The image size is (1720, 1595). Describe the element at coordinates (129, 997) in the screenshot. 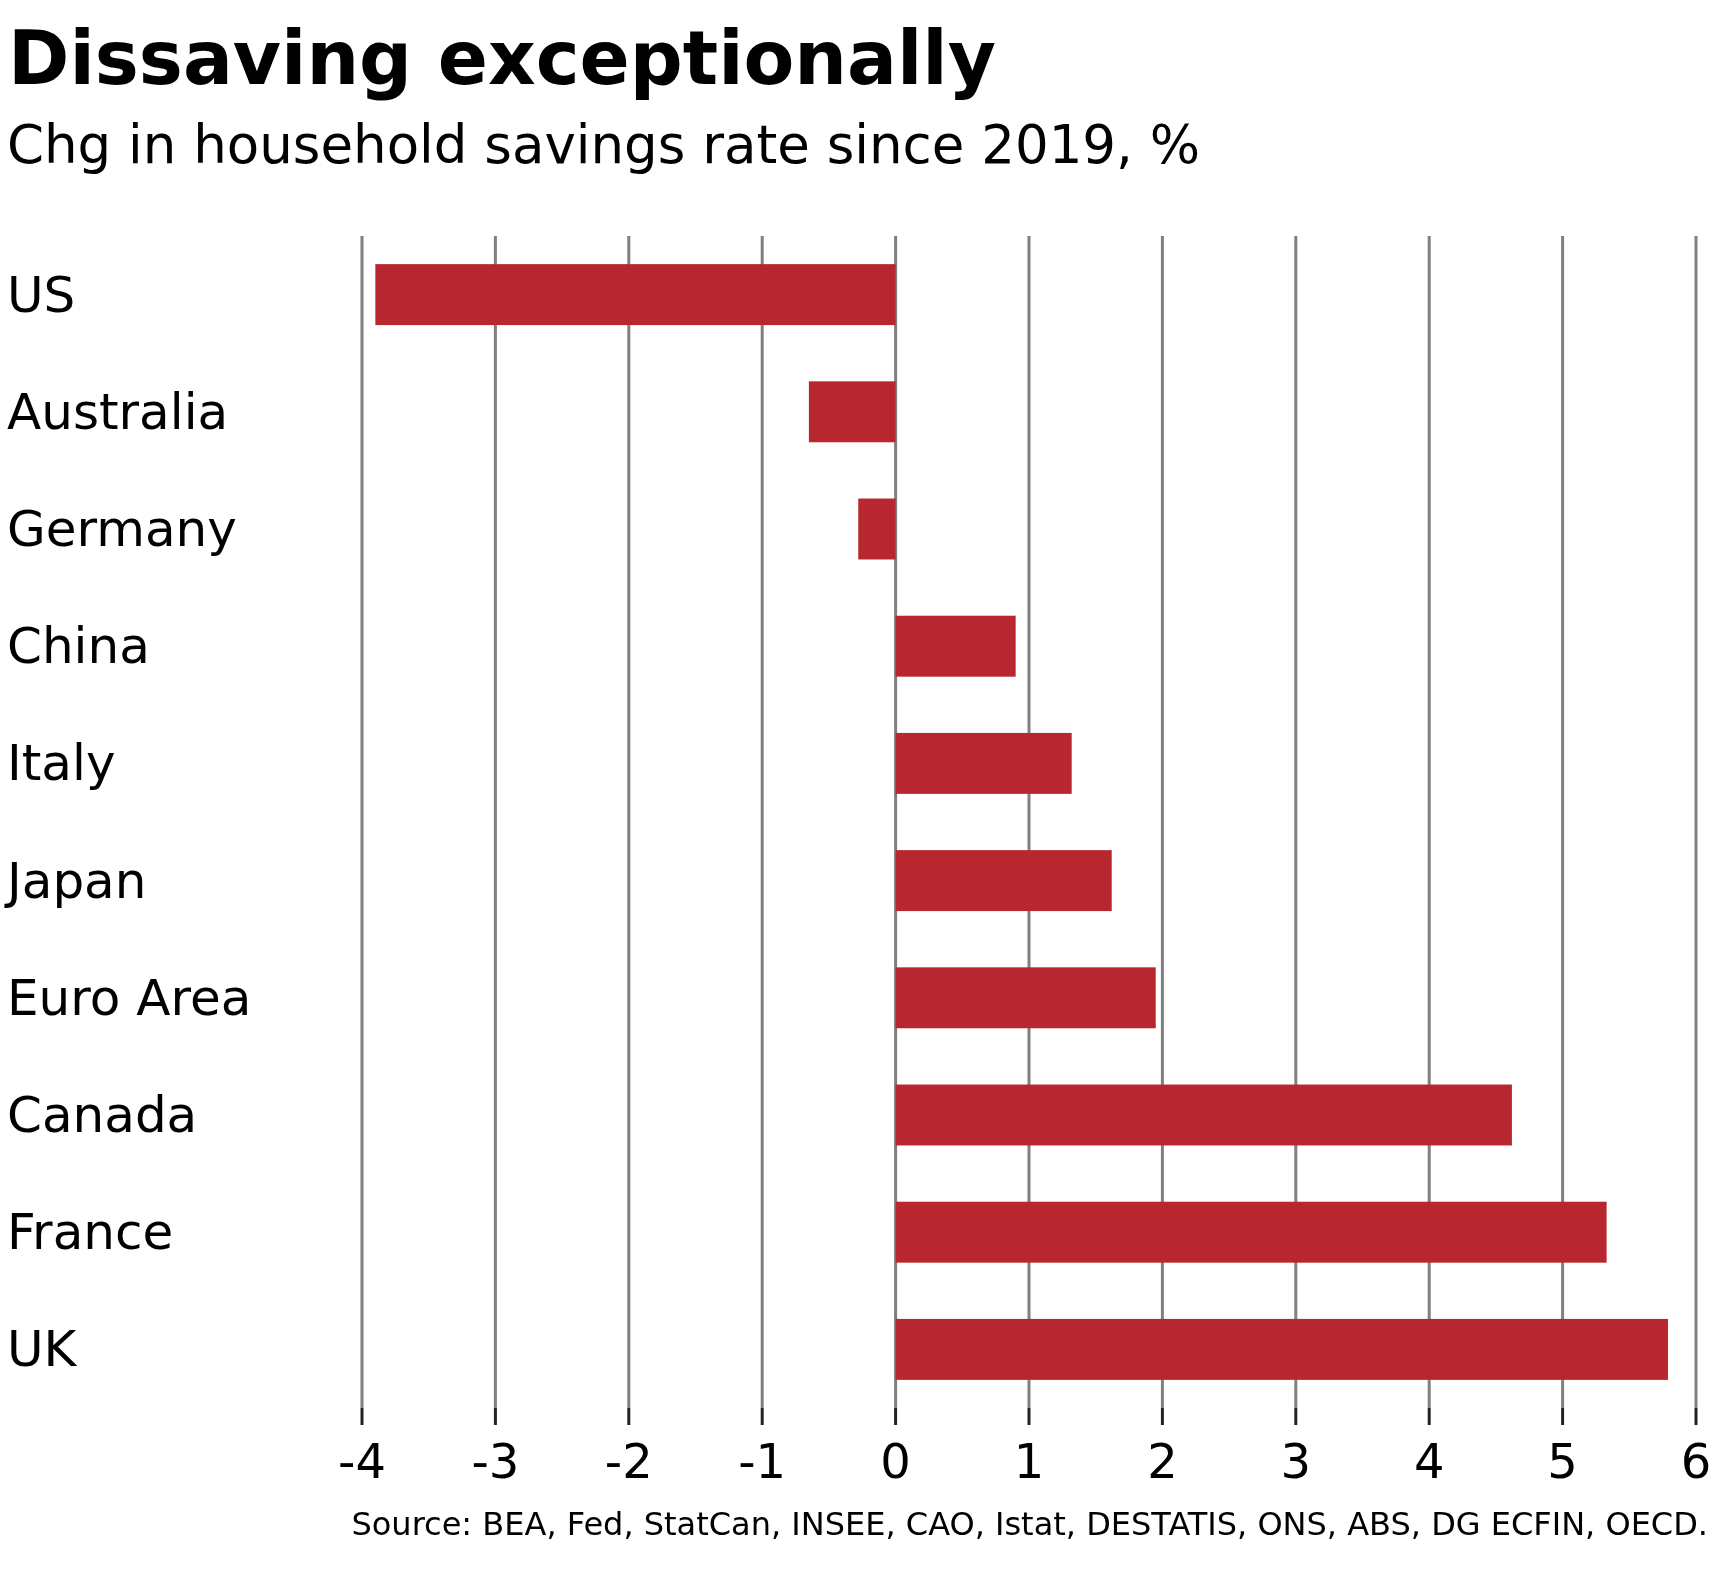

I see `y-tick-label: Euro Area` at that location.